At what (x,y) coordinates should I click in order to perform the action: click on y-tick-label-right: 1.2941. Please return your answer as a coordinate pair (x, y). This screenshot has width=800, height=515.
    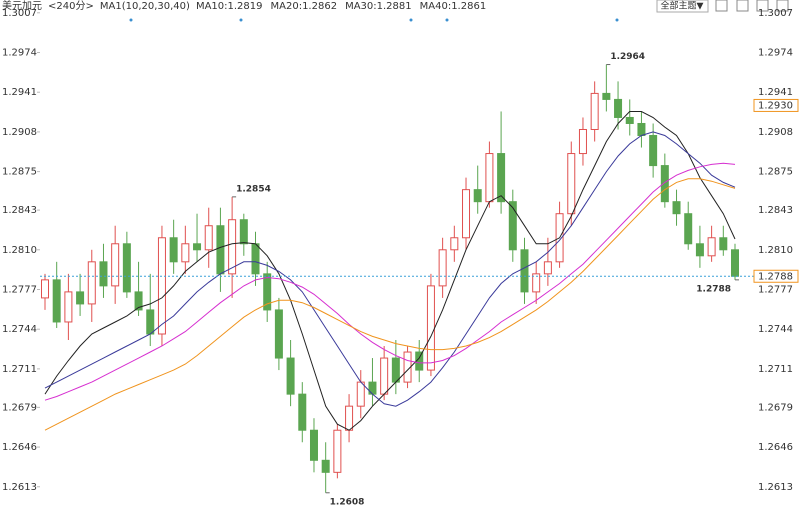
    Looking at the image, I should click on (775, 92).